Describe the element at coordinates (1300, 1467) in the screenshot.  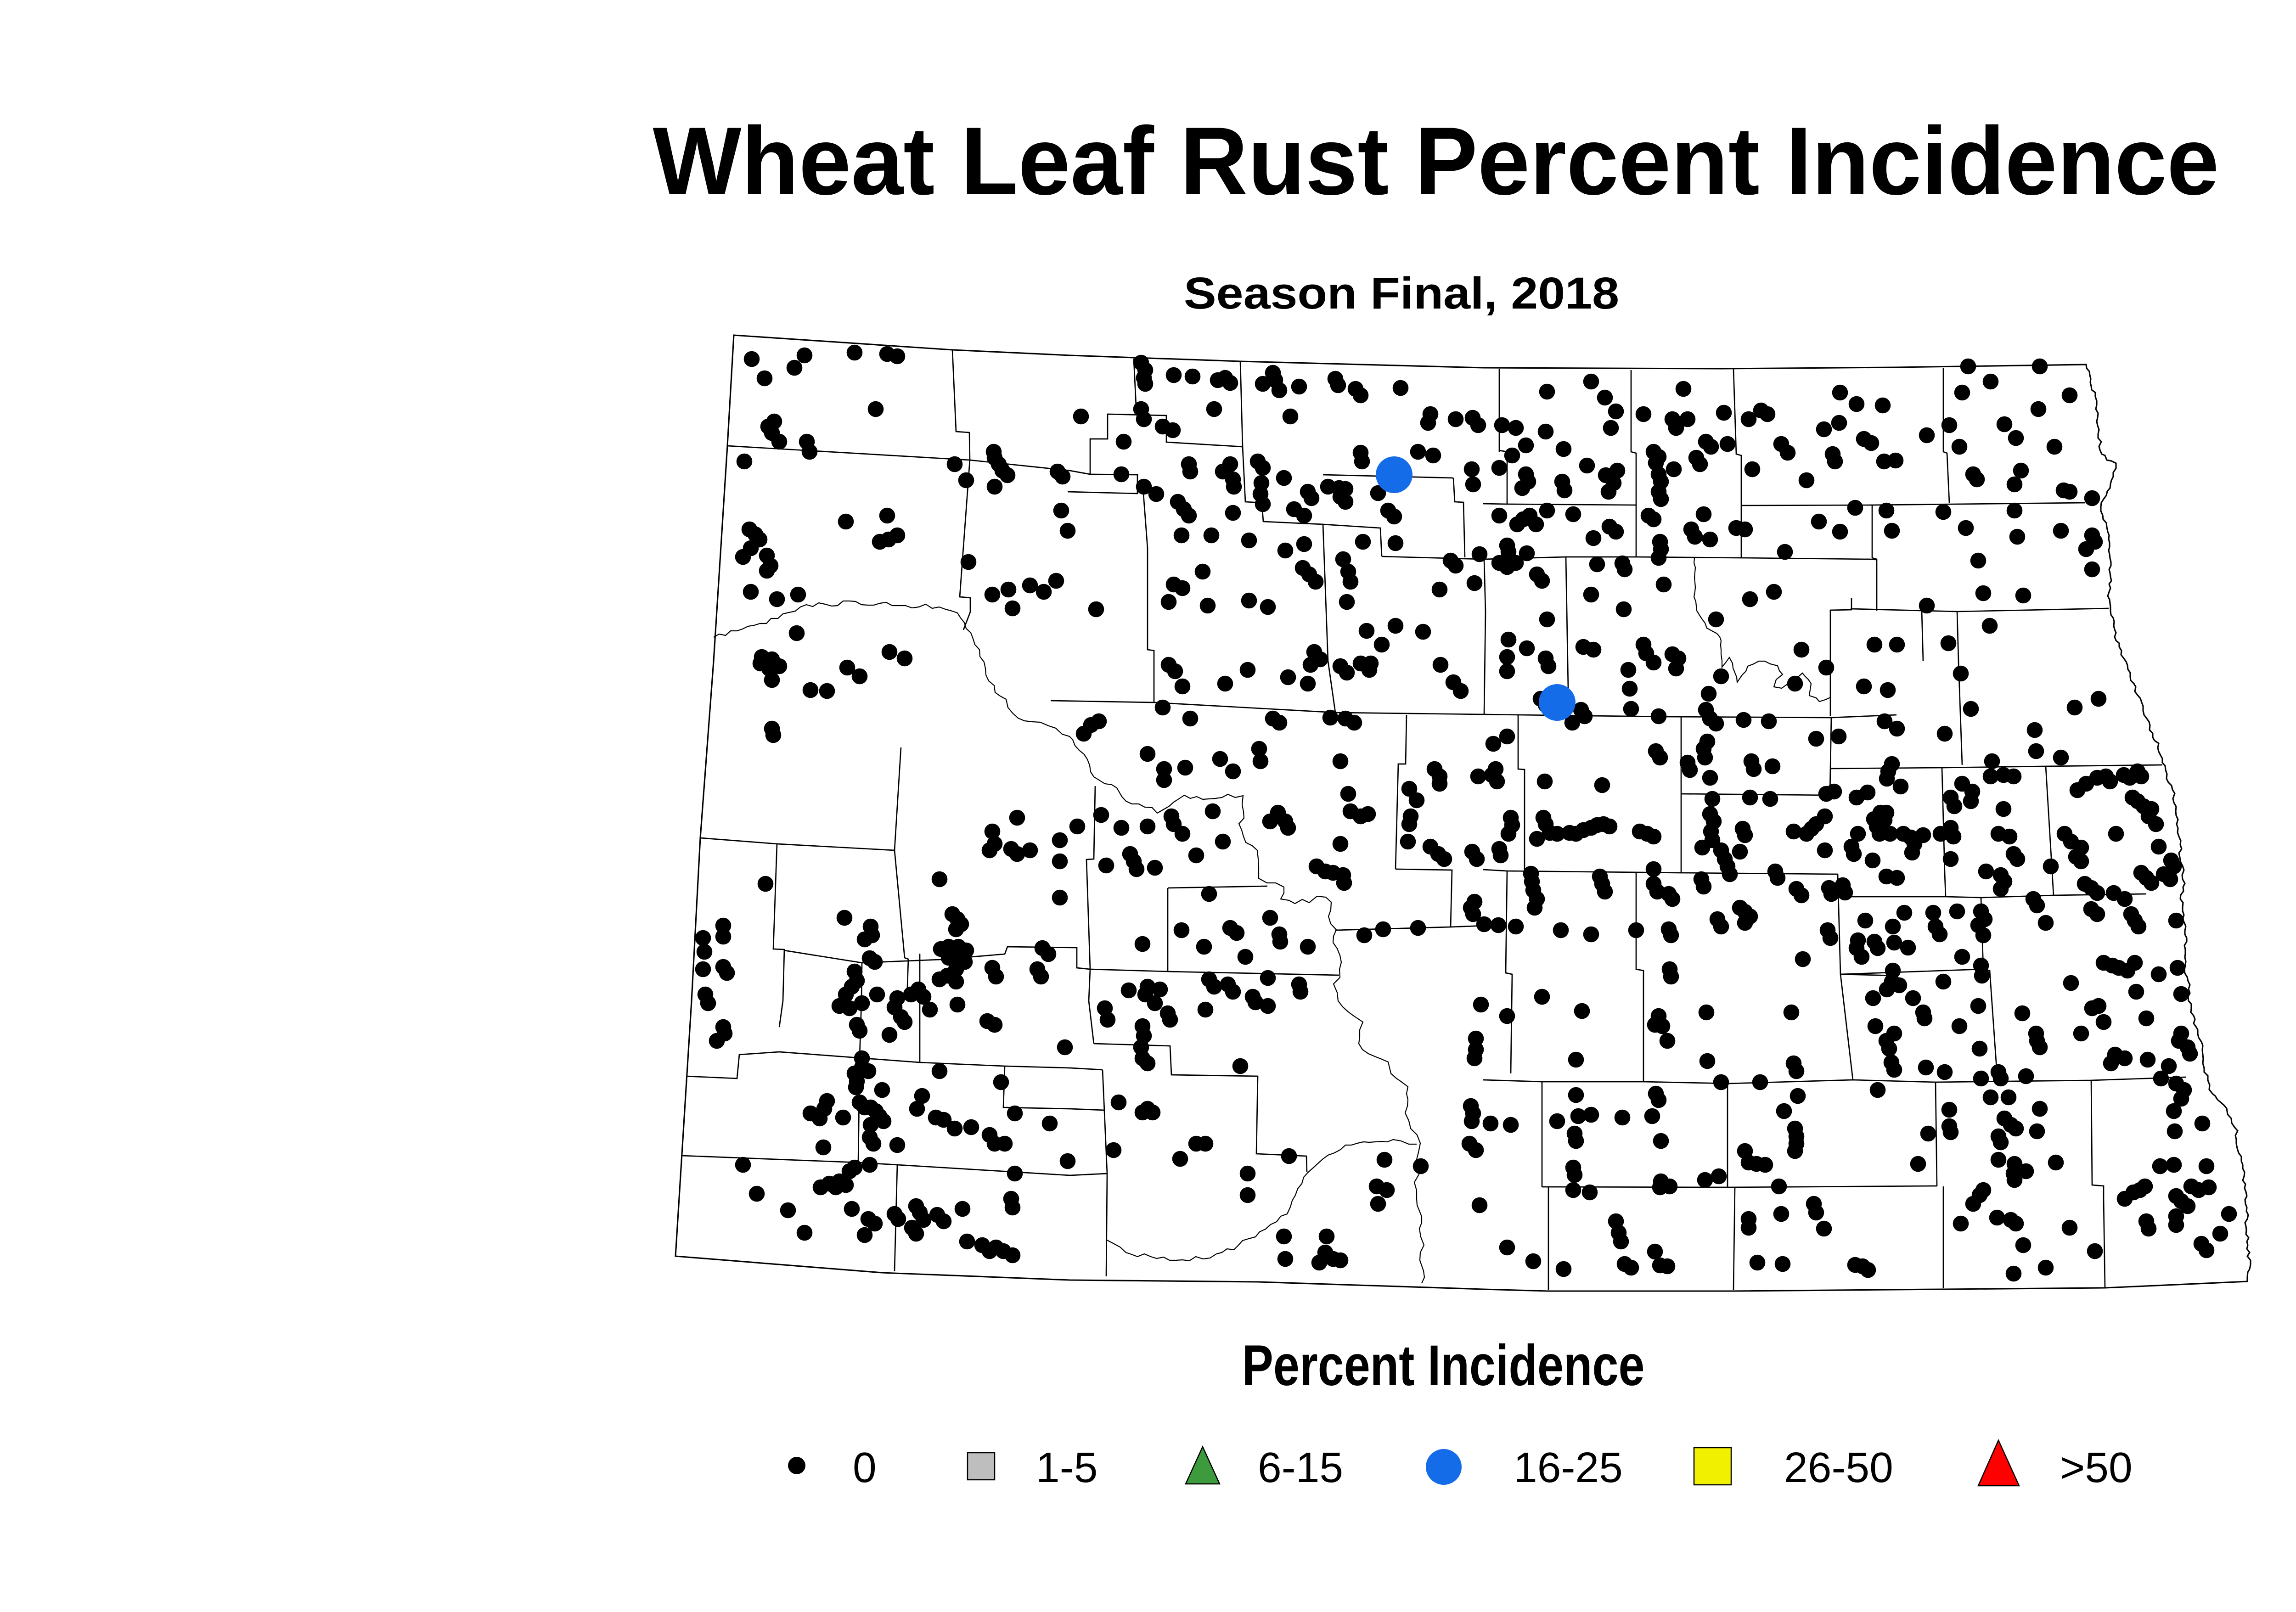
I see `svg-text: 6-15` at that location.